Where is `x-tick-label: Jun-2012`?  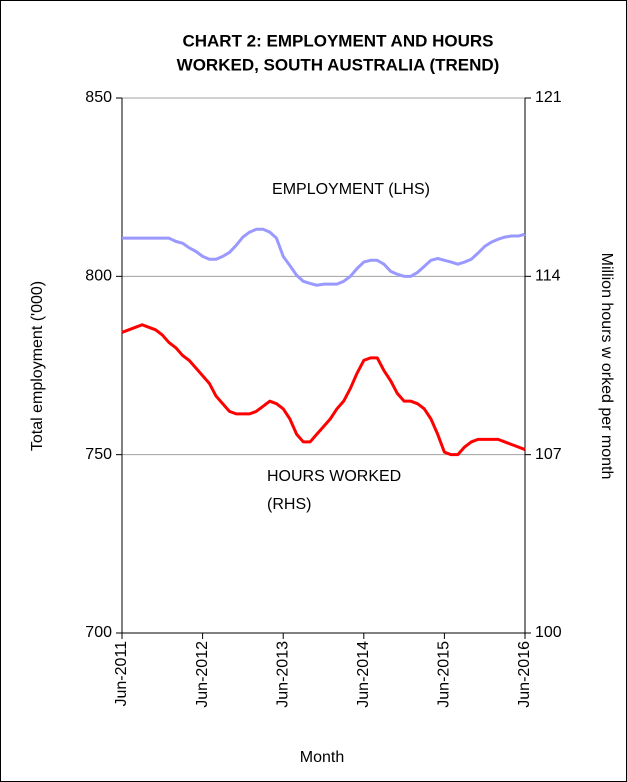
x-tick-label: Jun-2012 is located at coordinates (202, 674).